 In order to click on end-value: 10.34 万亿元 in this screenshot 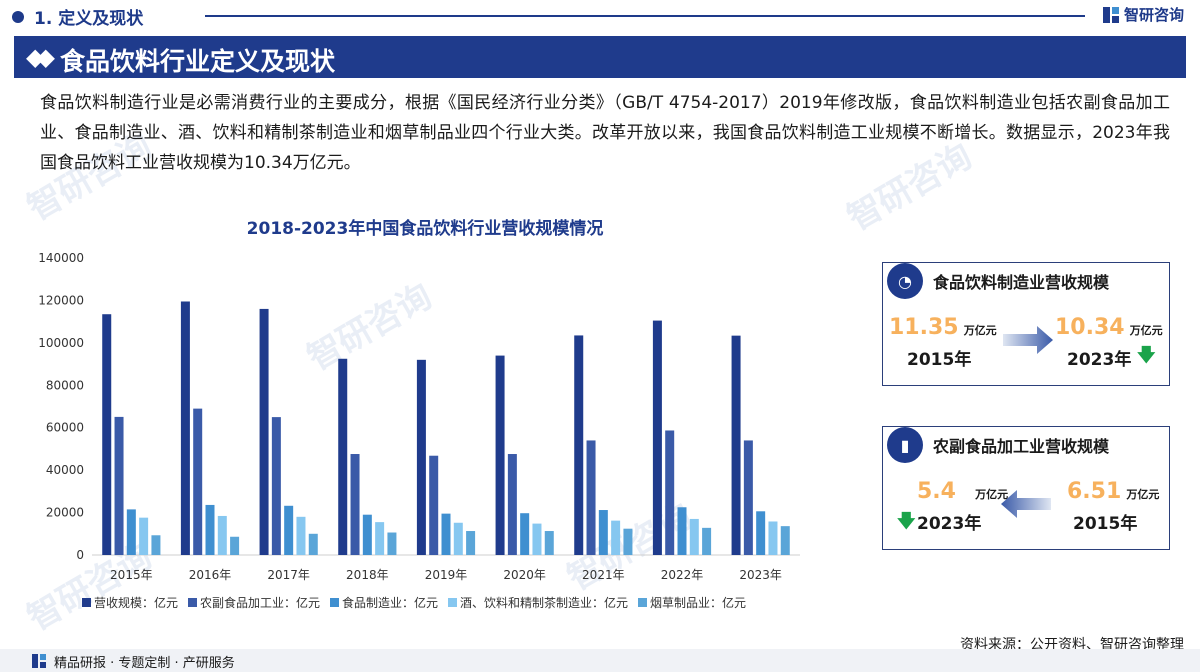, I will do `click(1109, 327)`.